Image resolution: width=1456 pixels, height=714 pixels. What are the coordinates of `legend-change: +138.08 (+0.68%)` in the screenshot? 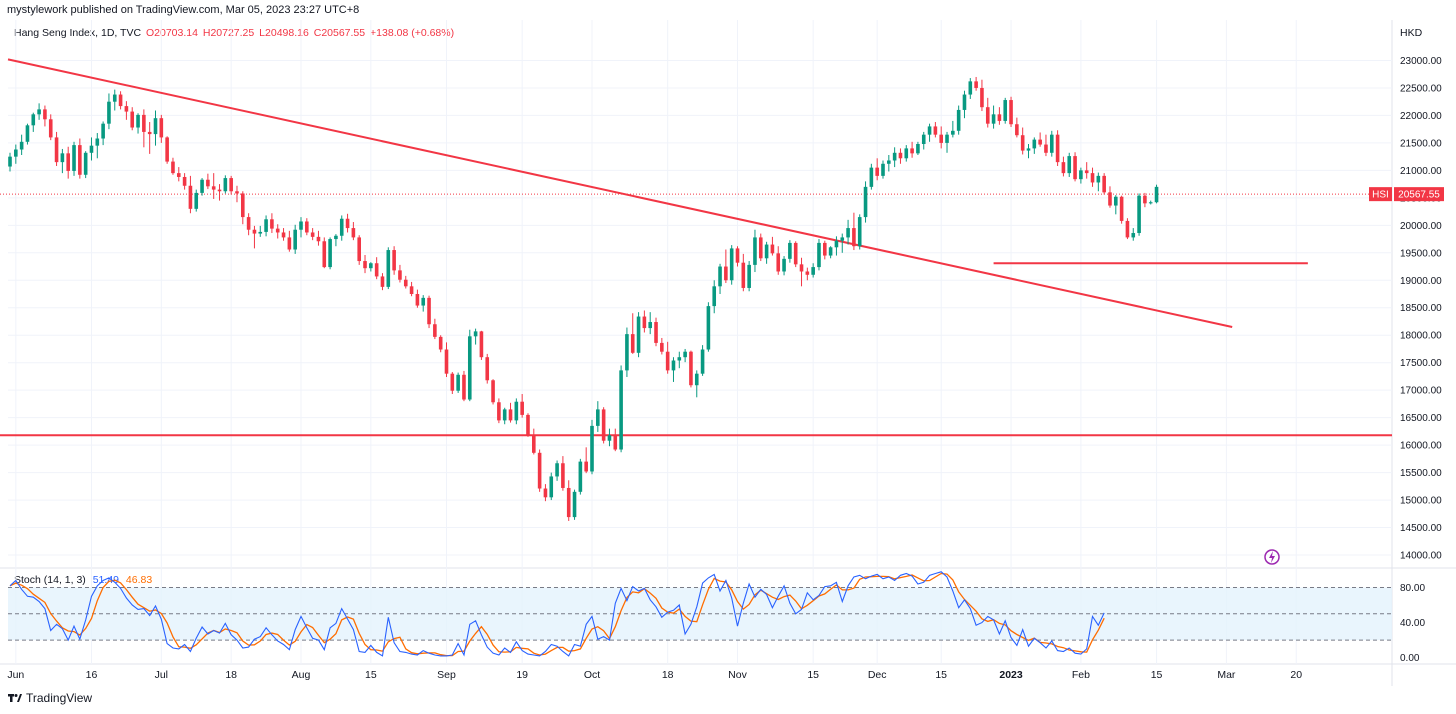 It's located at (412, 33).